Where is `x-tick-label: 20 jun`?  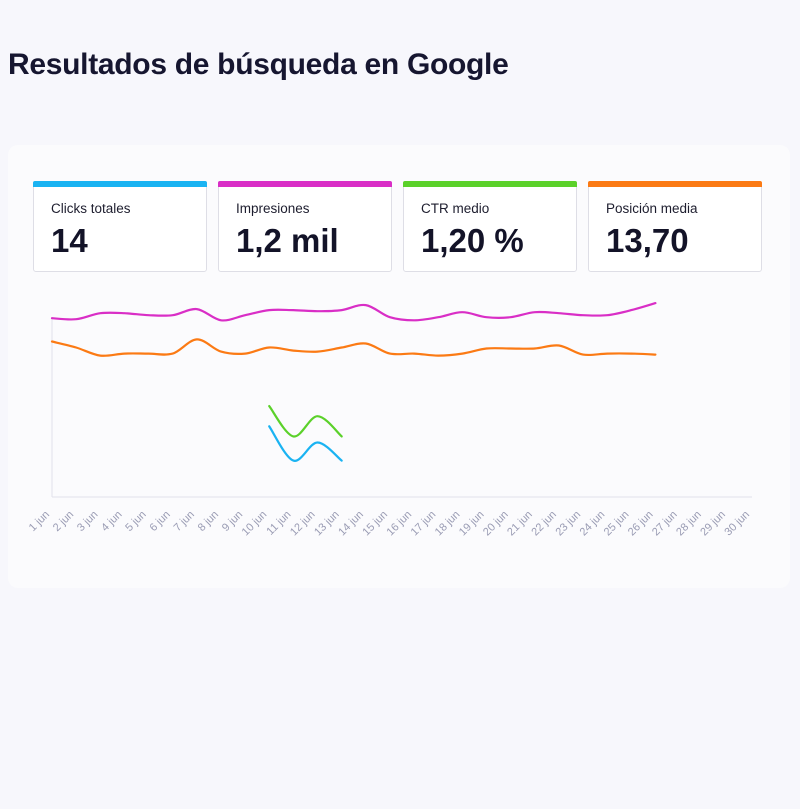 x-tick-label: 20 jun is located at coordinates (496, 524).